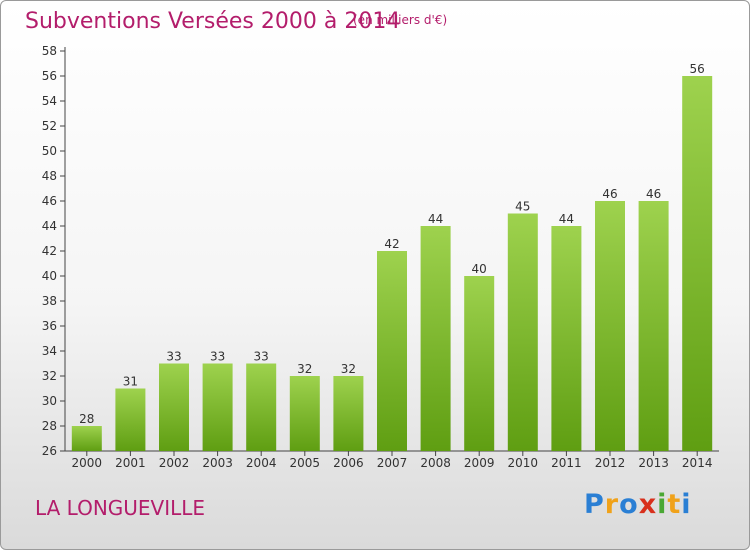 The width and height of the screenshot is (750, 550). Describe the element at coordinates (49, 251) in the screenshot. I see `y-tick-label: 42` at that location.